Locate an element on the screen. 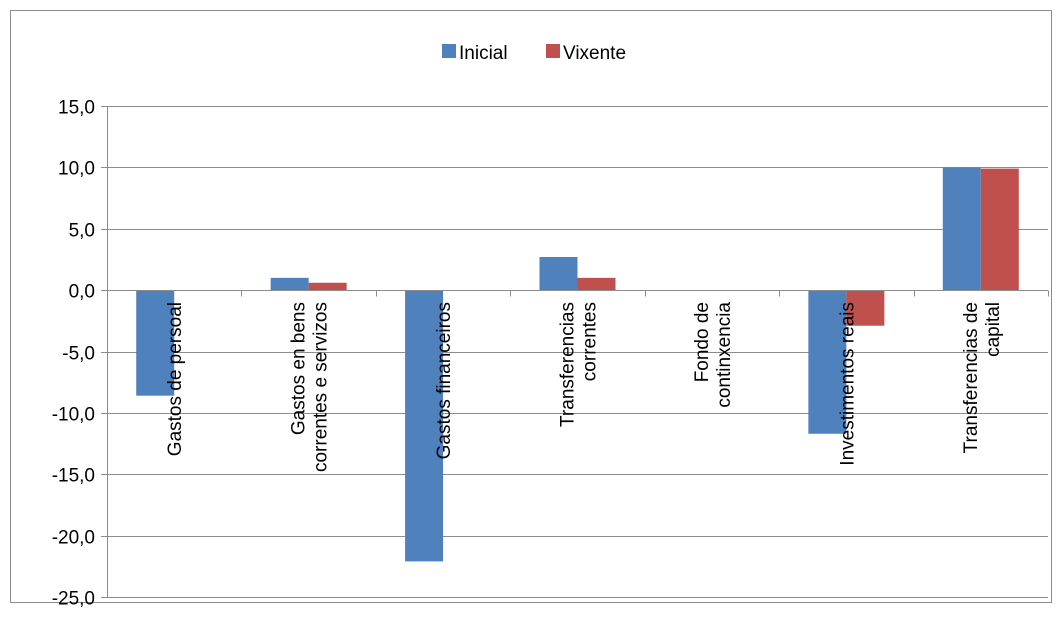 Image resolution: width=1063 pixels, height=619 pixels. category-label-line: Gastos de persoal is located at coordinates (175, 379).